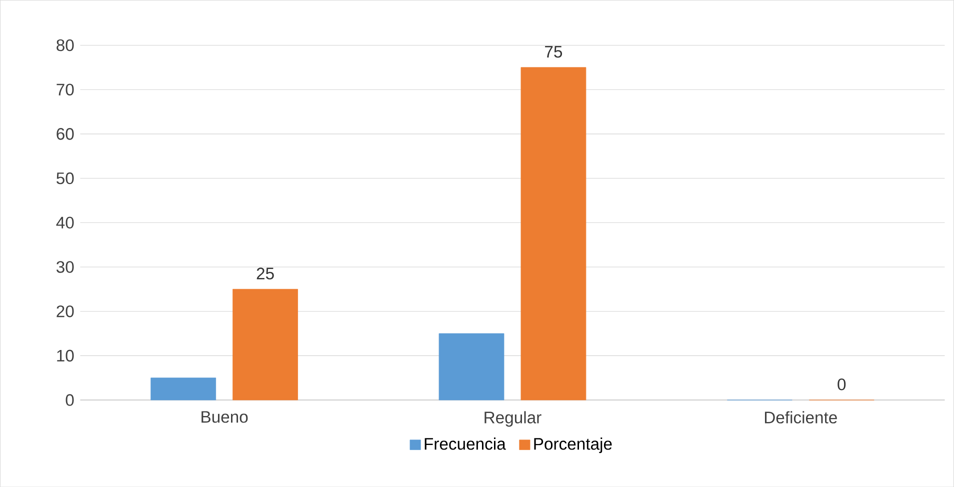  Describe the element at coordinates (65, 45) in the screenshot. I see `y-tick-label: 80` at that location.